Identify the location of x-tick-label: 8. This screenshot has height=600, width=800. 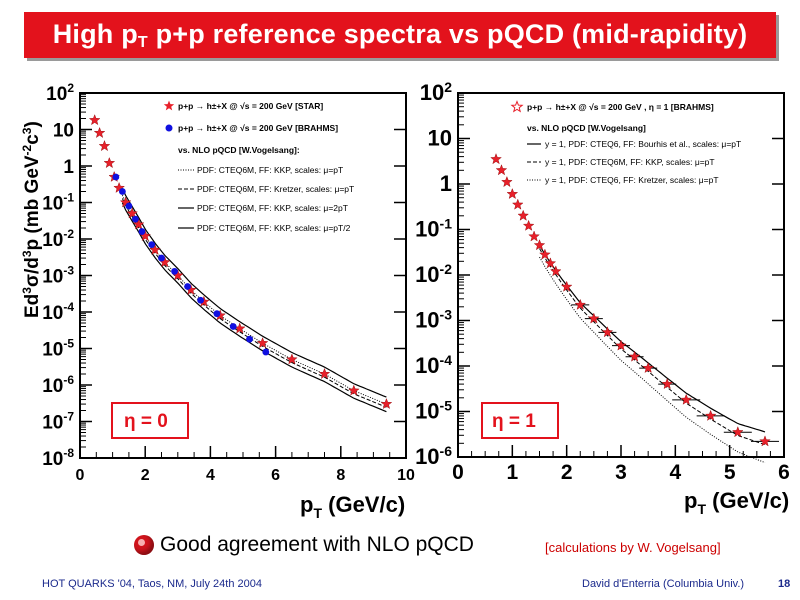
(340, 475).